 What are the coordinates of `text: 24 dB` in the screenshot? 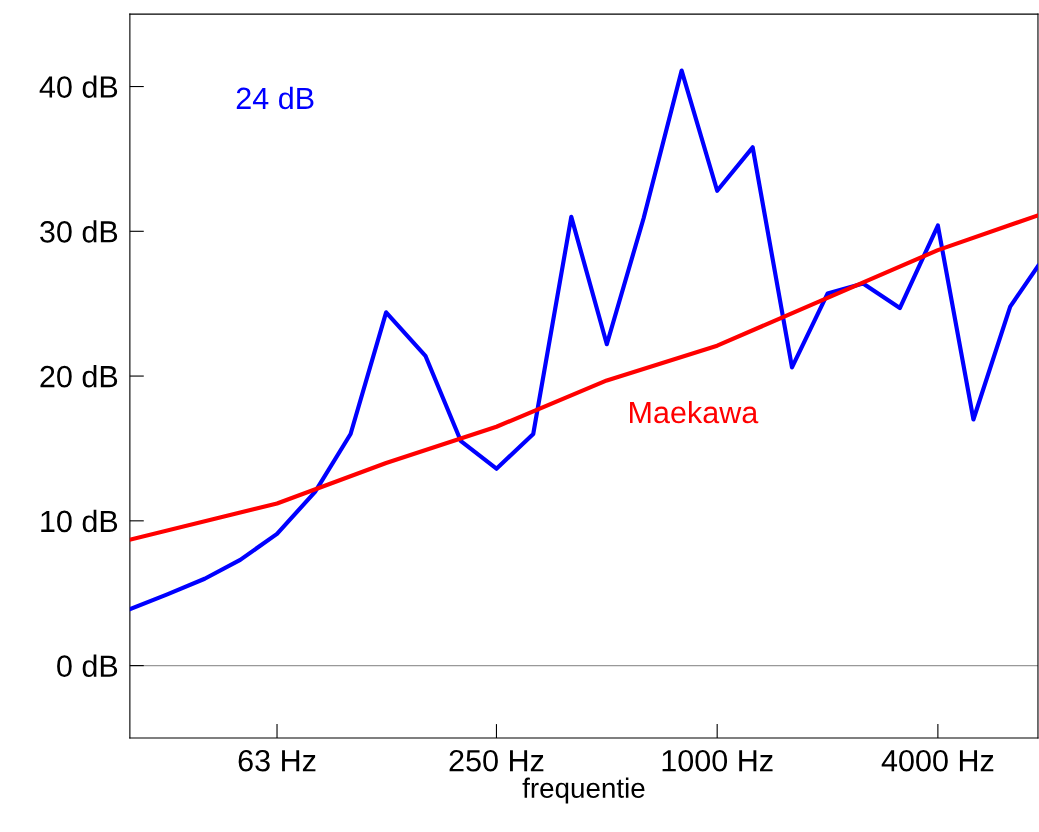 It's located at (275, 98).